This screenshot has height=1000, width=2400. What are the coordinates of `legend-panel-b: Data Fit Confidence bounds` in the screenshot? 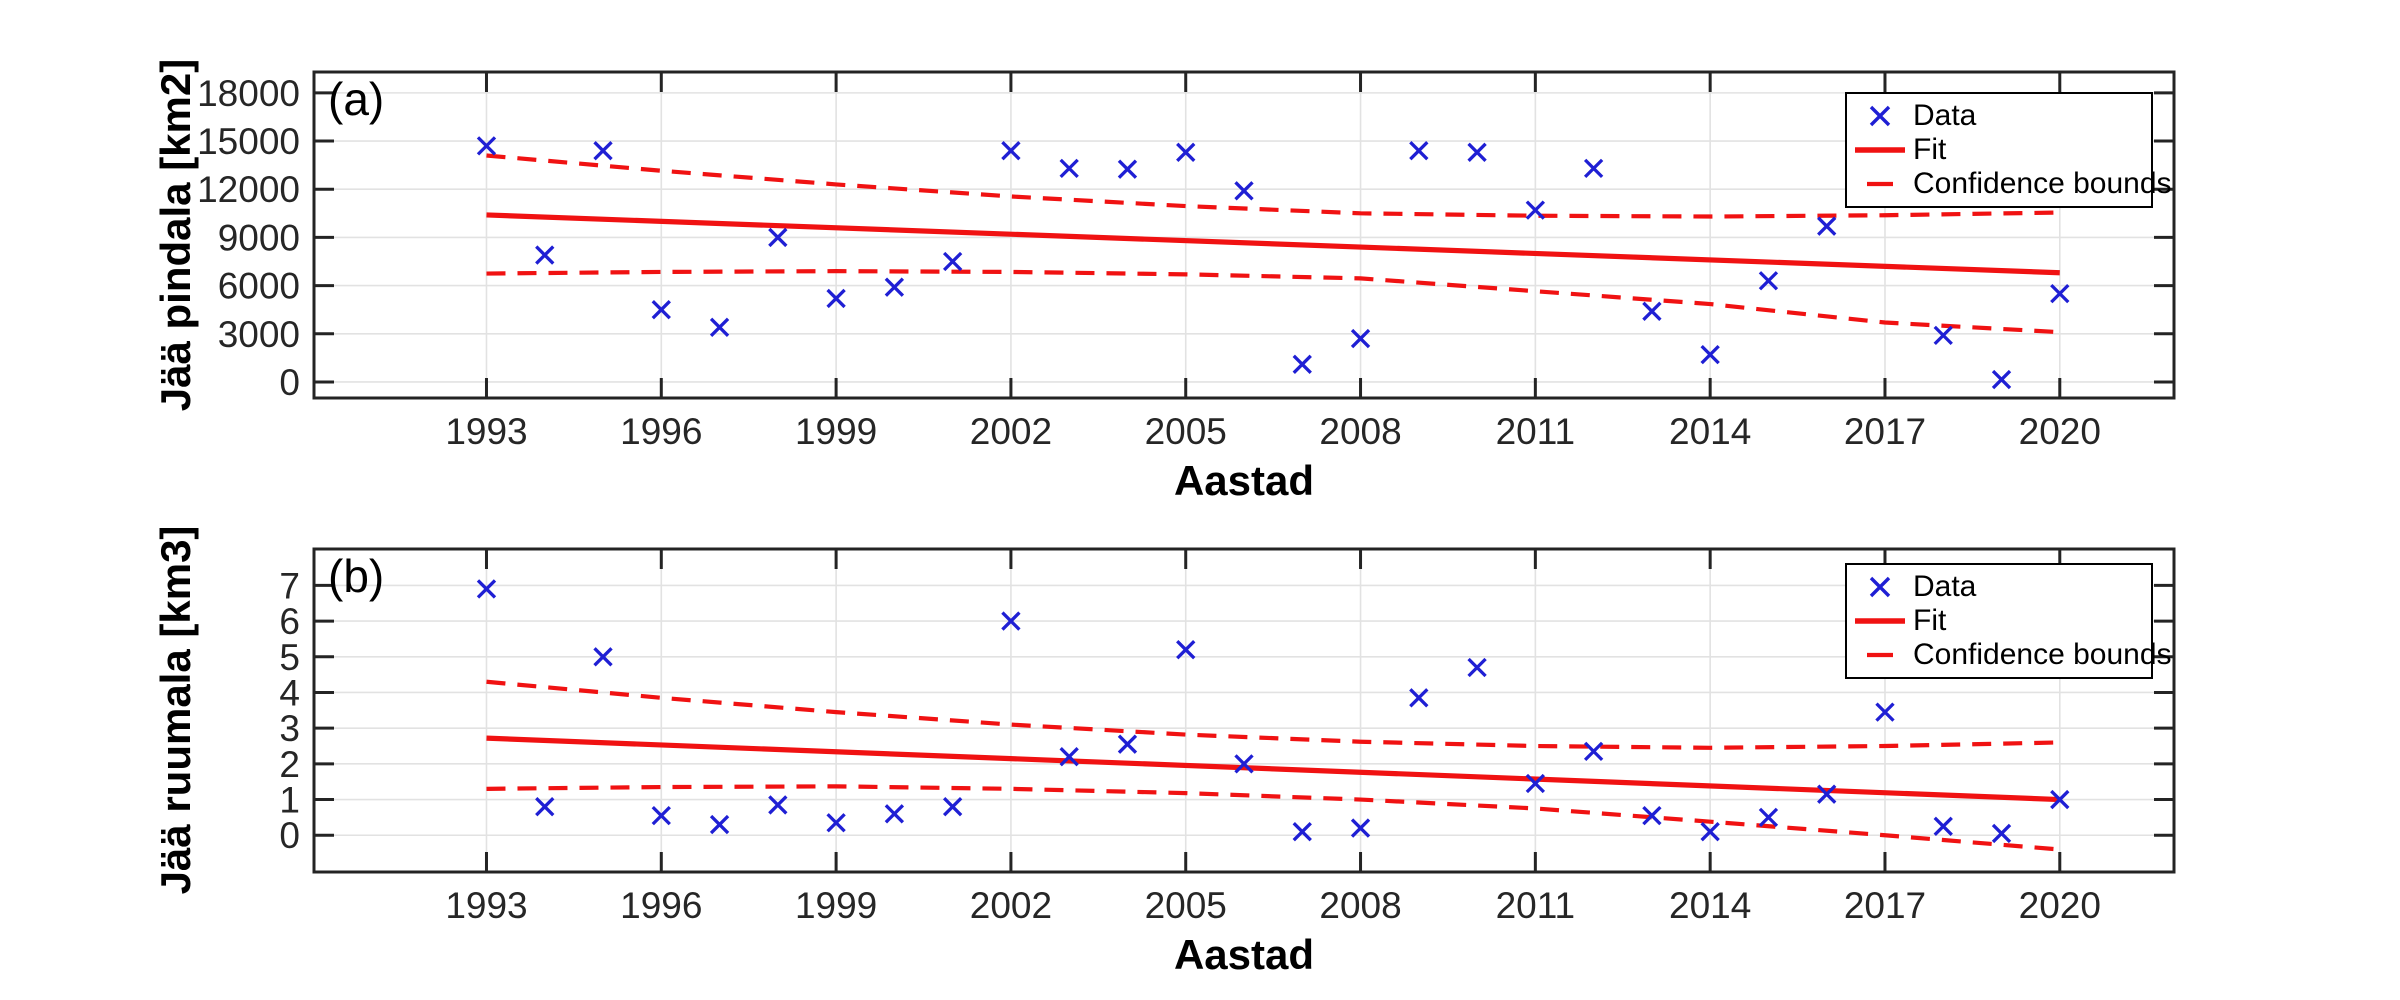 It's located at (2008, 621).